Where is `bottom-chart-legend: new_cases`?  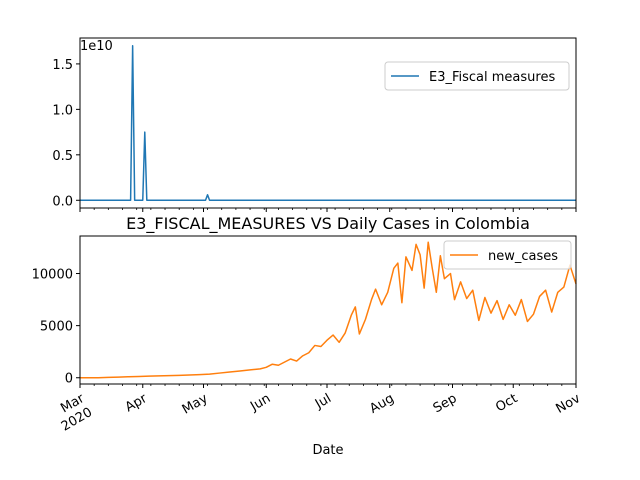 bottom-chart-legend: new_cases is located at coordinates (507, 255).